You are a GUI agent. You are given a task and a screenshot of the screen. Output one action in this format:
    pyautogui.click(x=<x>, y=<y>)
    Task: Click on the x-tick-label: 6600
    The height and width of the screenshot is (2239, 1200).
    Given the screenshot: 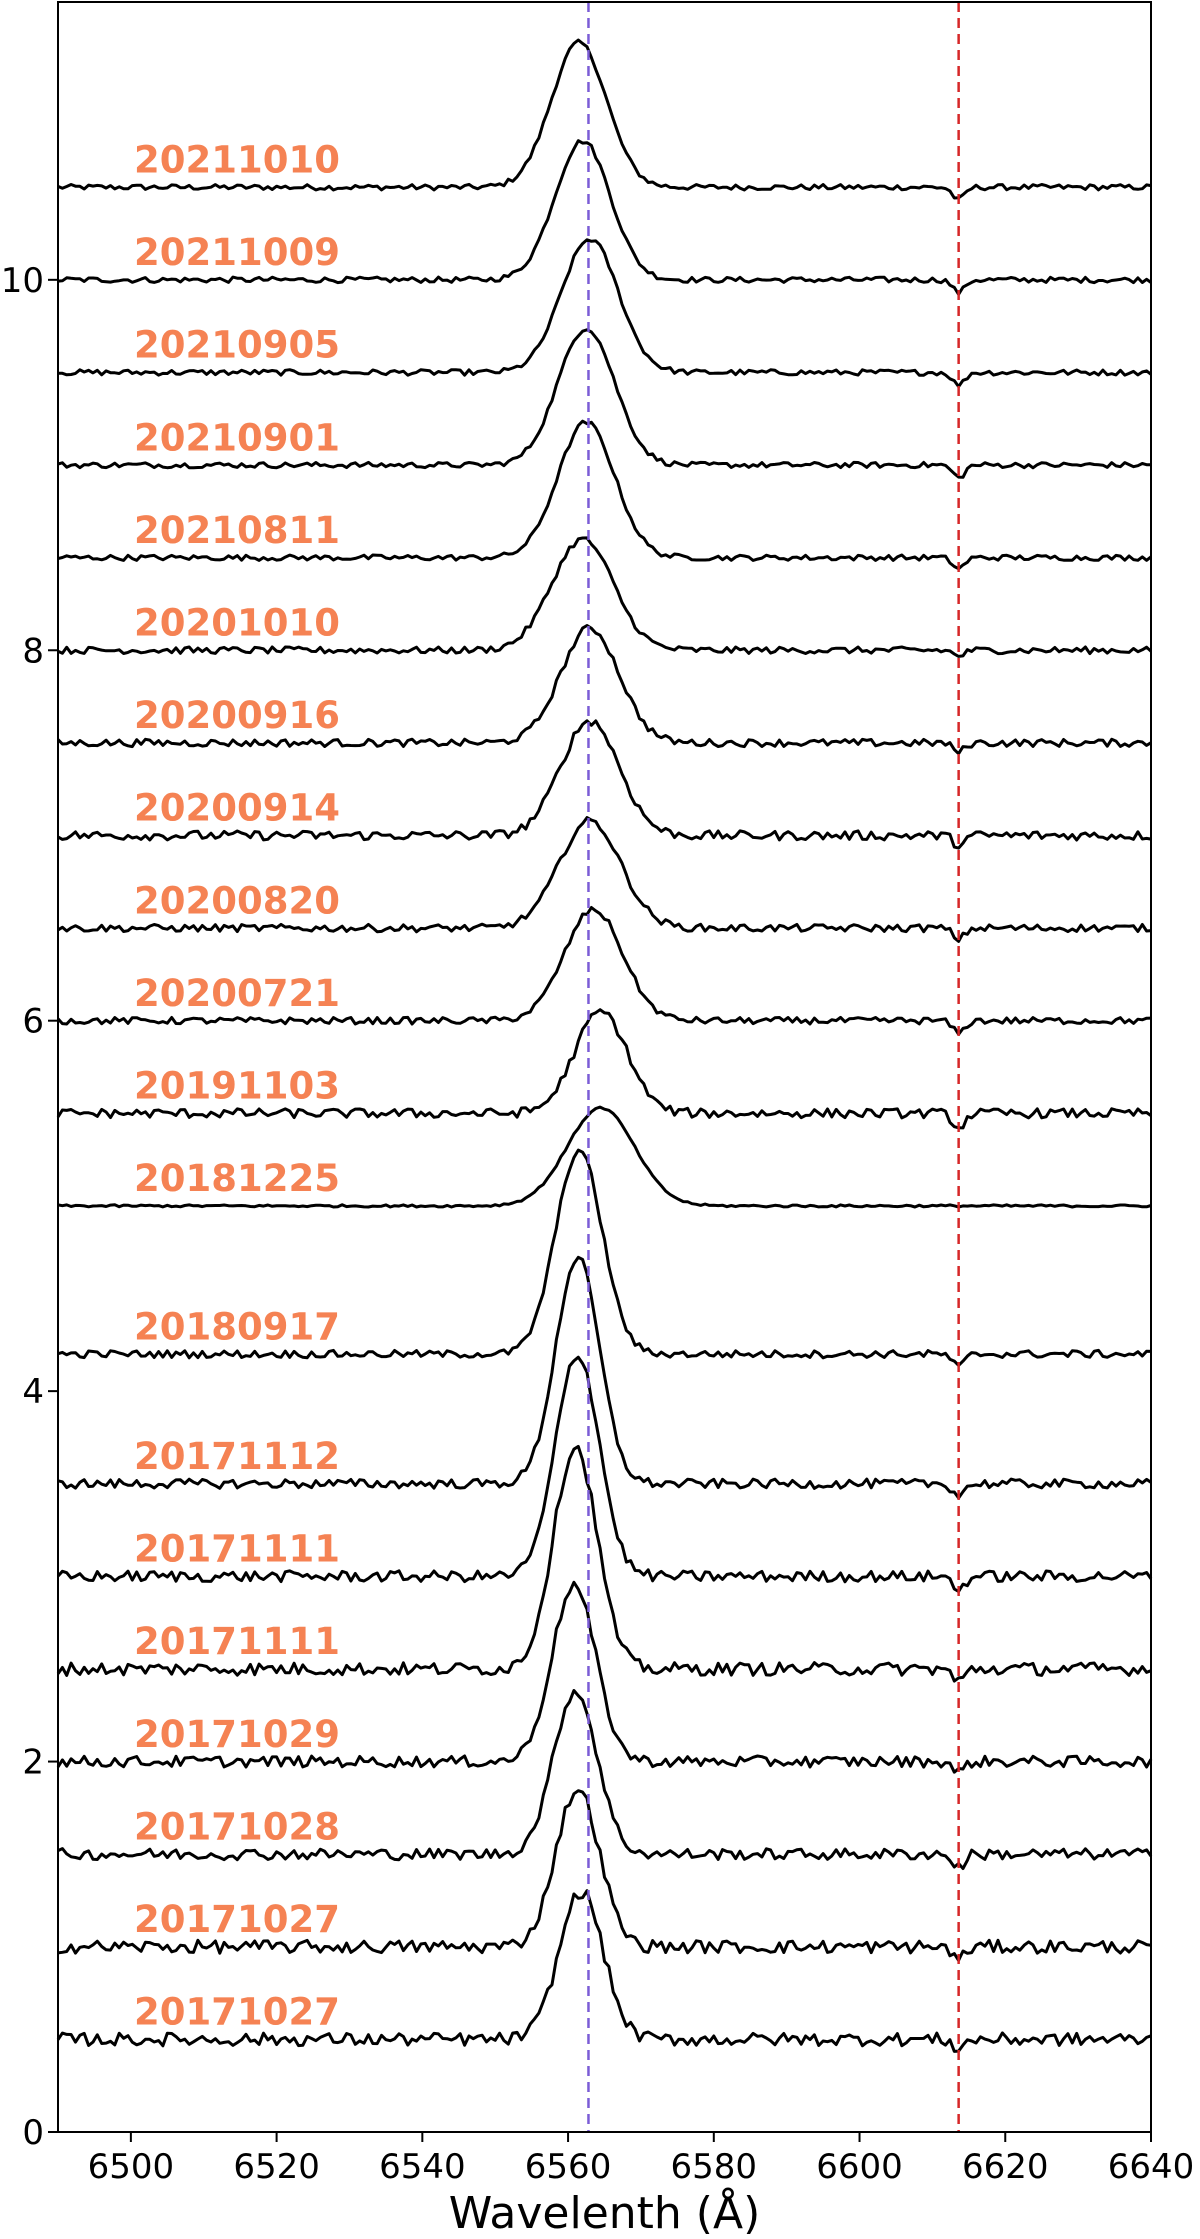 What is the action you would take?
    pyautogui.click(x=859, y=2167)
    